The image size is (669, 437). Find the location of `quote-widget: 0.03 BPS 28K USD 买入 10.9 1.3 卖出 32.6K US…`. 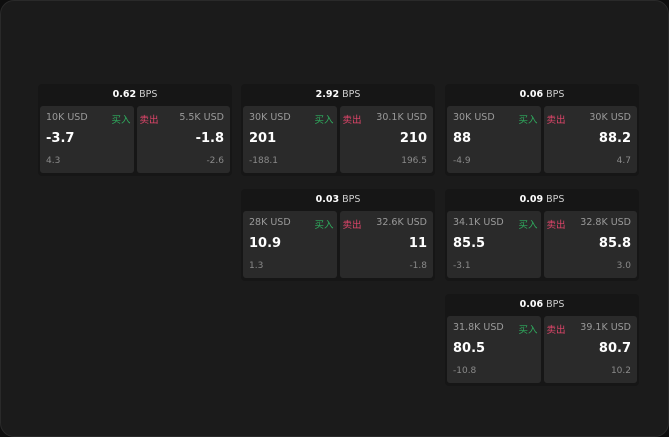

quote-widget: 0.03 BPS 28K USD 买入 10.9 1.3 卖出 32.6K US… is located at coordinates (338, 235).